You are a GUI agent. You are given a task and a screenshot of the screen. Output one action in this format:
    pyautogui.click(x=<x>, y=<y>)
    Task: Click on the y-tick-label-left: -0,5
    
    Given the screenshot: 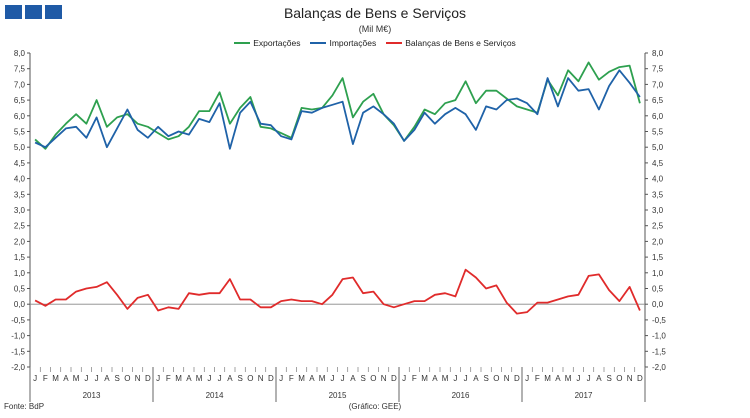 What is the action you would take?
    pyautogui.click(x=18, y=320)
    